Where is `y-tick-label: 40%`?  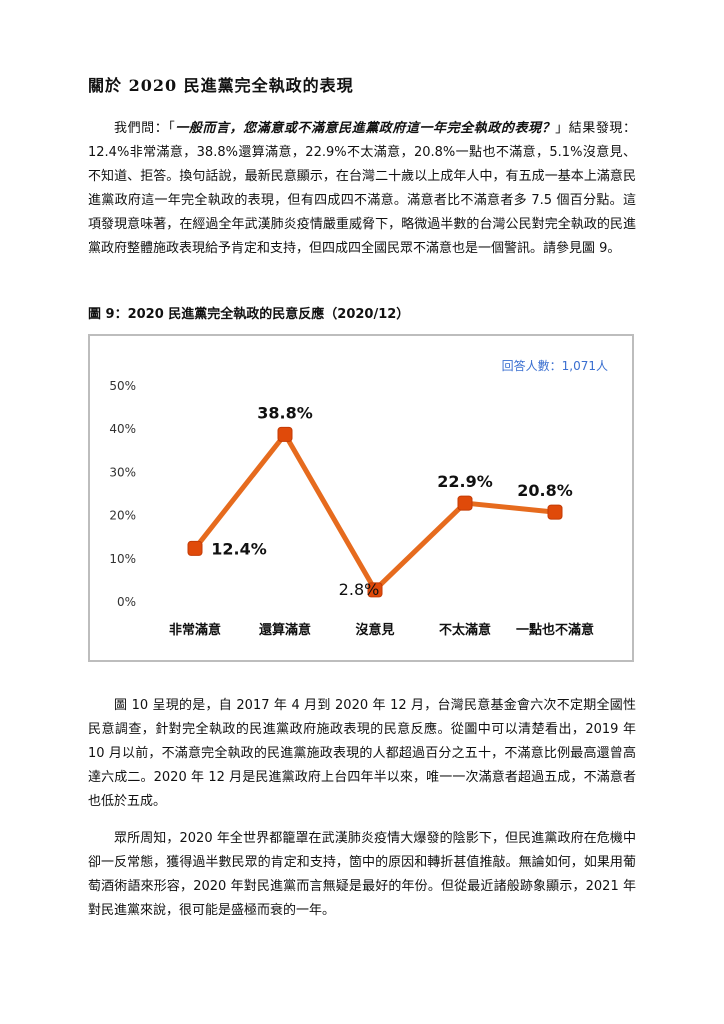
y-tick-label: 40% is located at coordinates (122, 429).